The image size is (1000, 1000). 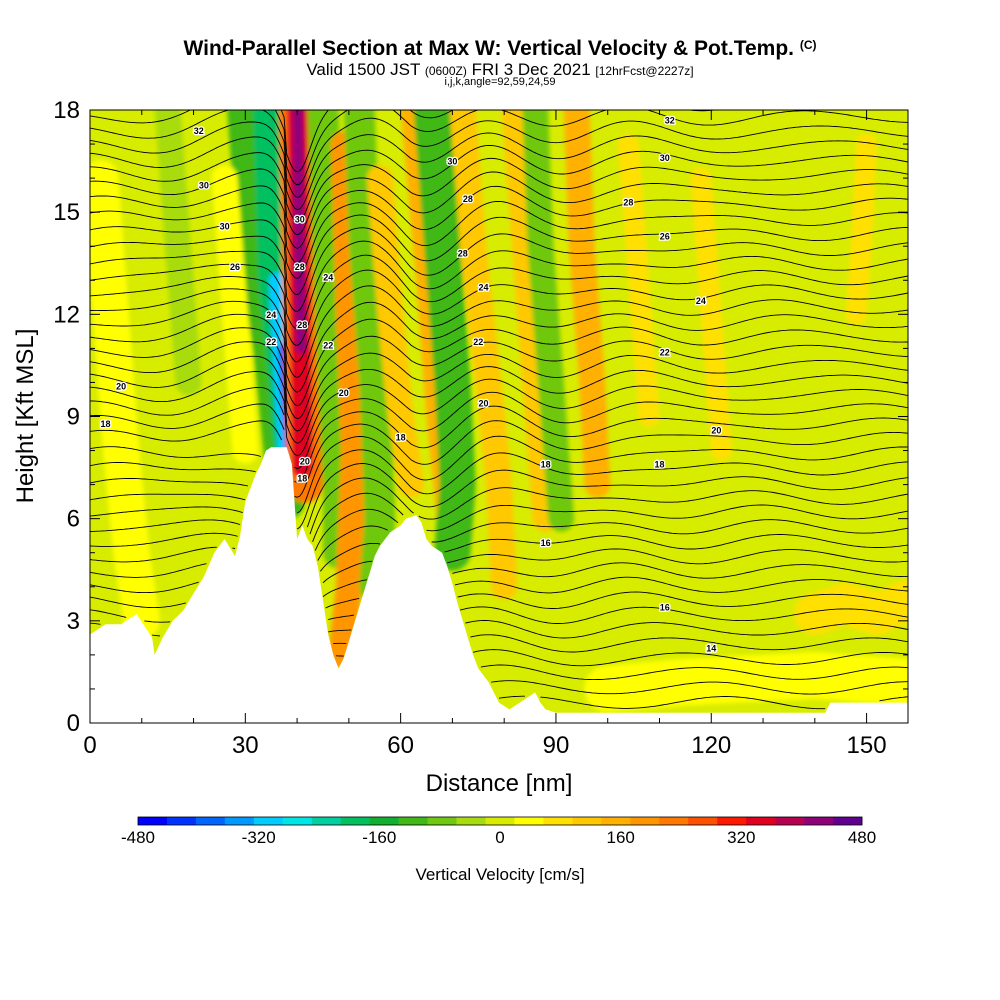 What do you see at coordinates (499, 783) in the screenshot?
I see `x-axis-label: Distance [nm]` at bounding box center [499, 783].